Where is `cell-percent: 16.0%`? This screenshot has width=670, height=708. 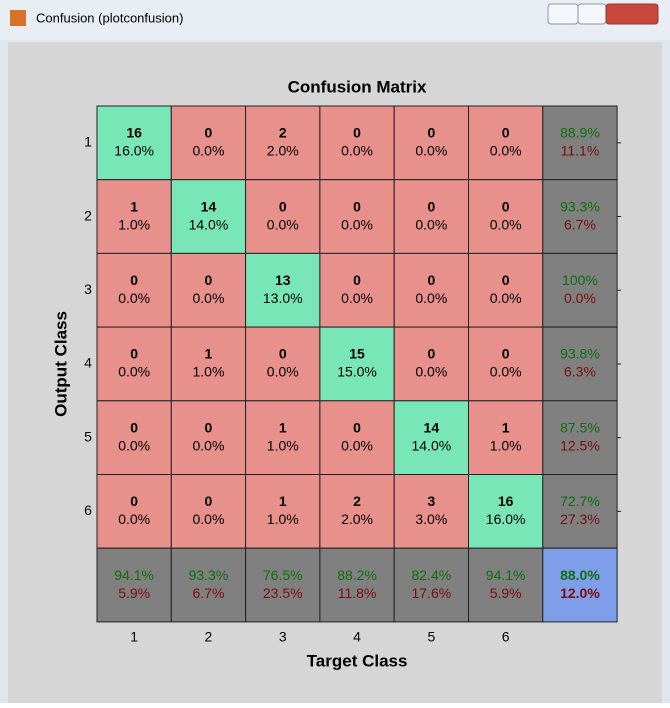
cell-percent: 16.0% is located at coordinates (506, 519).